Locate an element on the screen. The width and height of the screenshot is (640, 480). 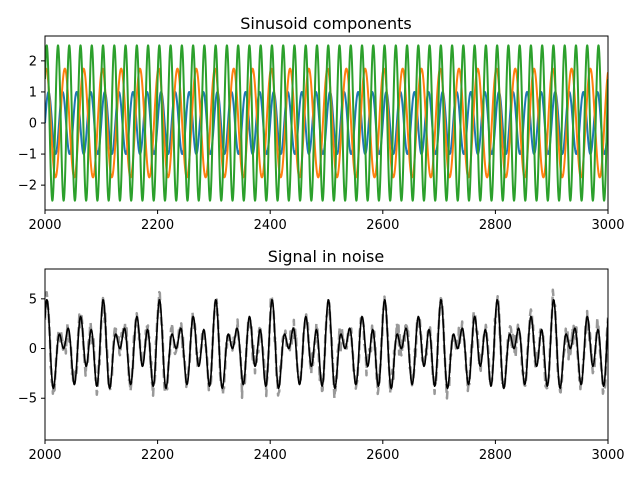
y-tick-label: −5 is located at coordinates (27, 399).